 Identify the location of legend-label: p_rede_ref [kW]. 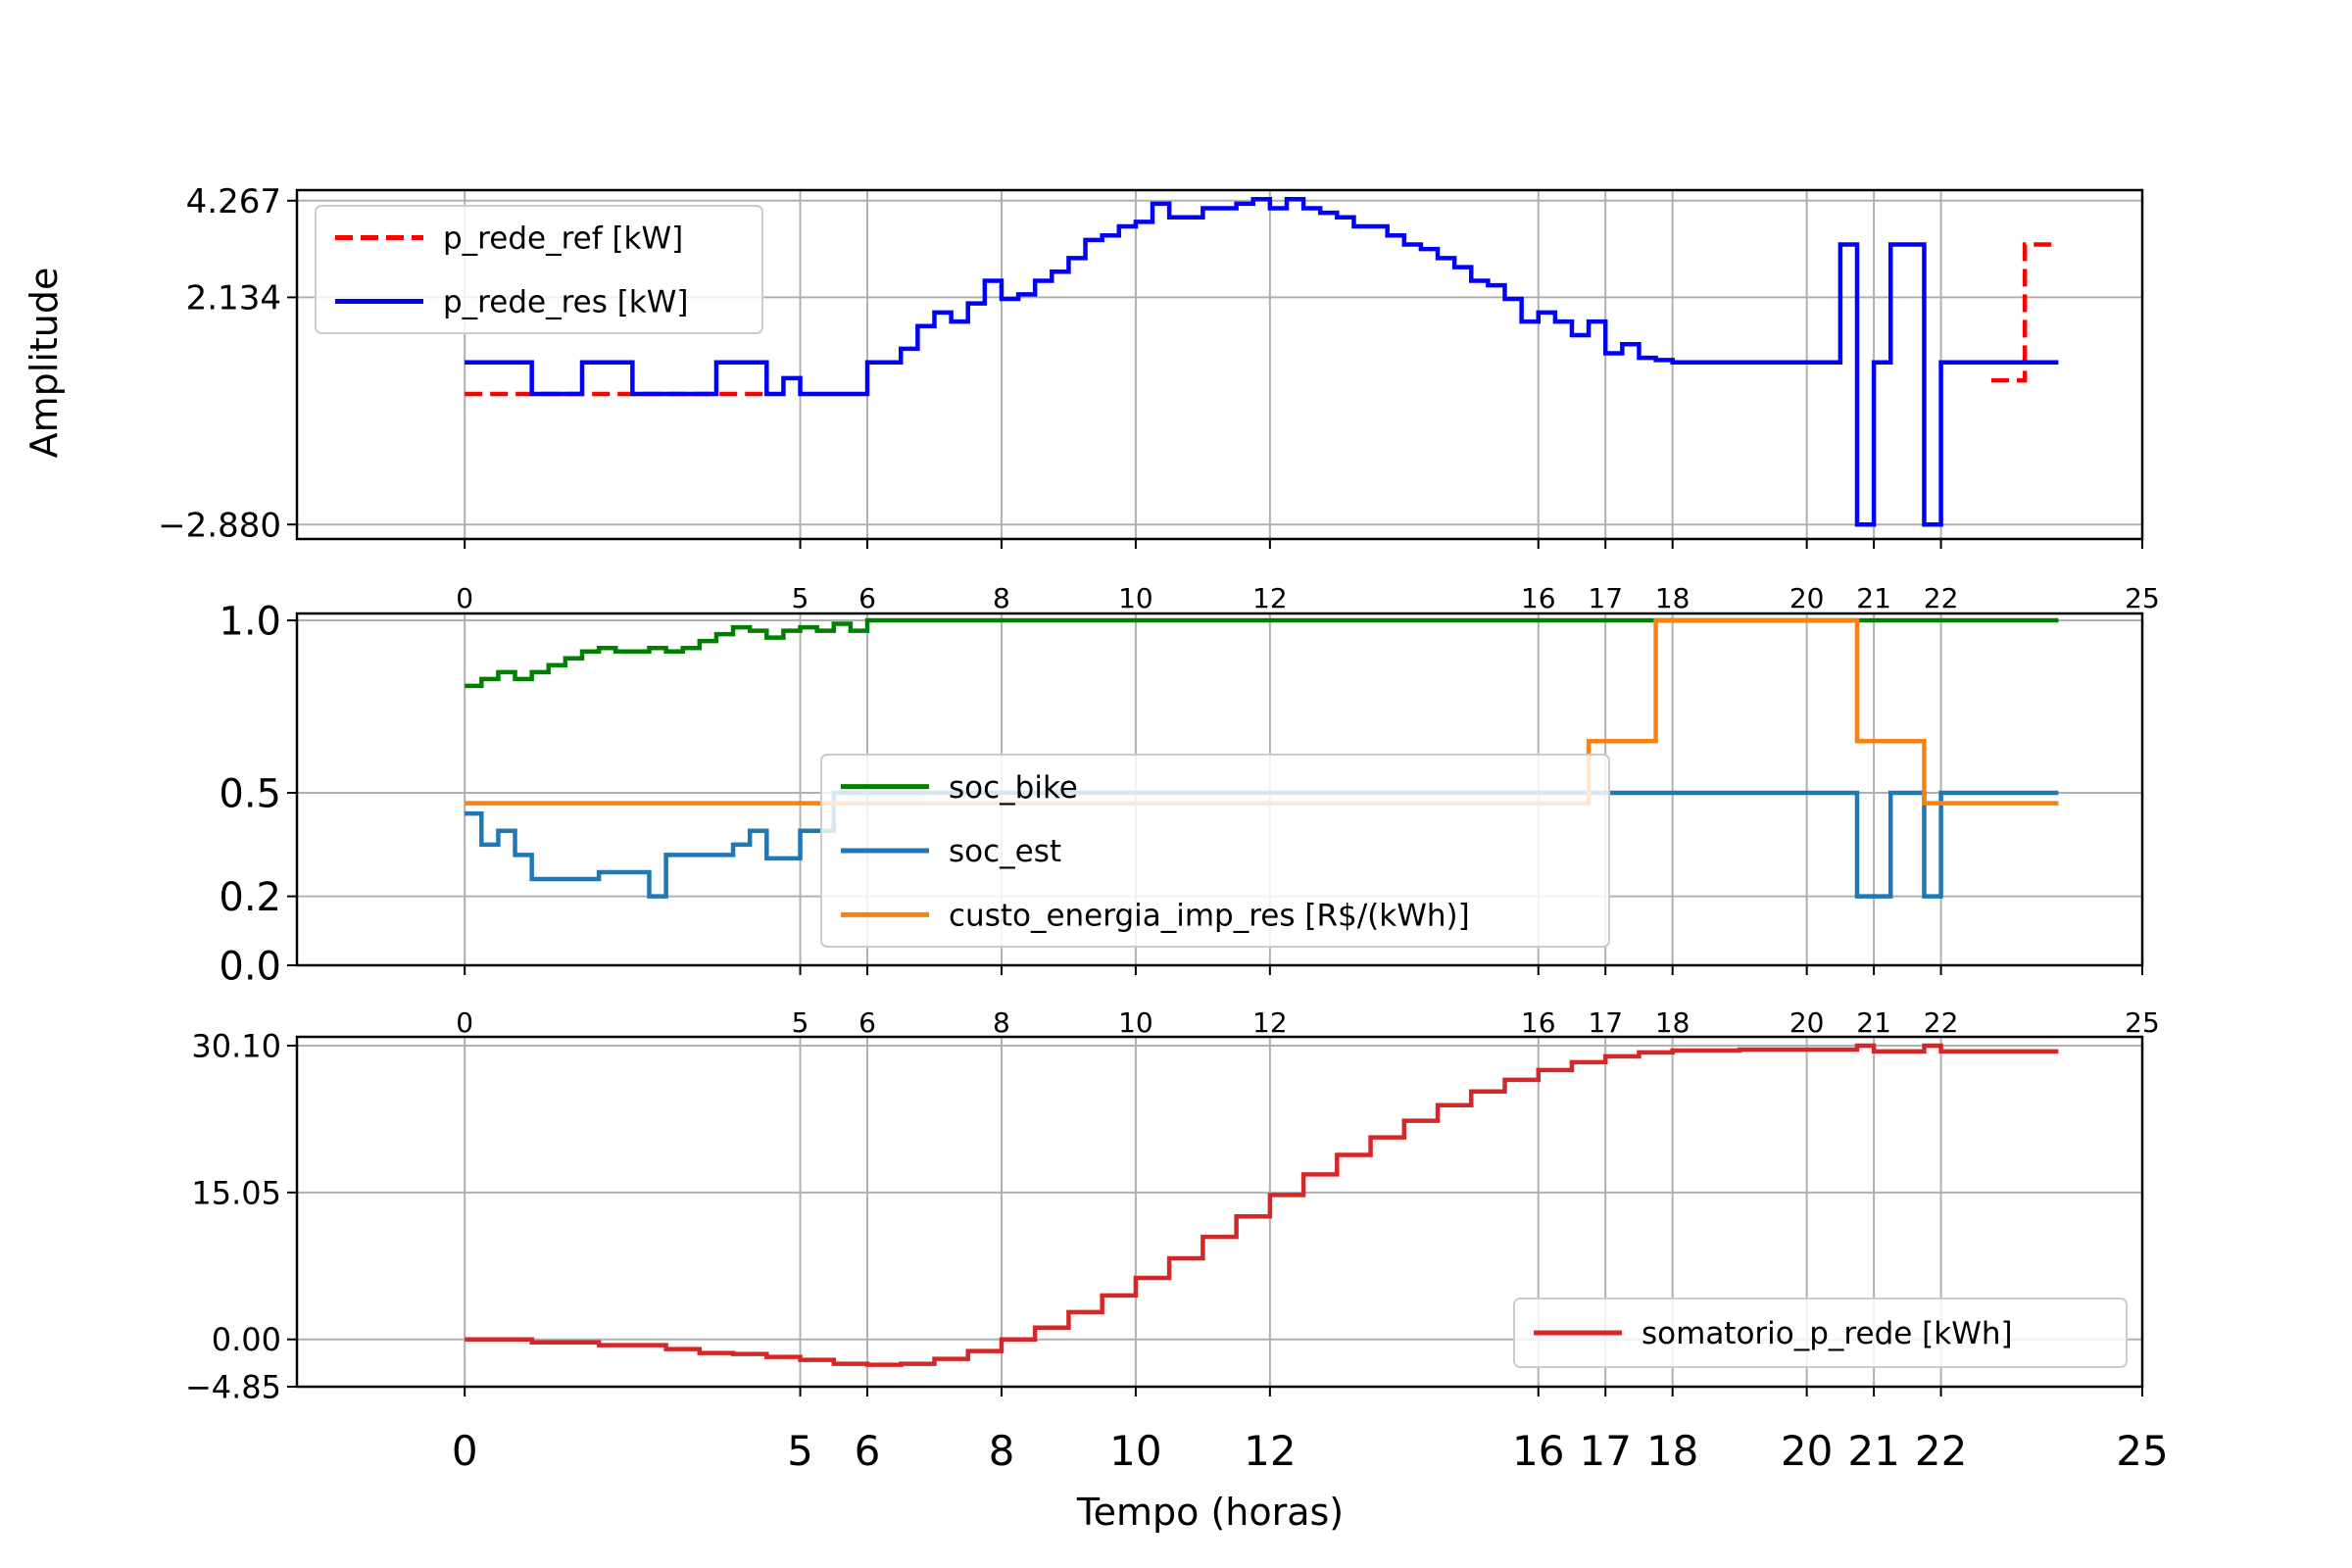
(563, 239).